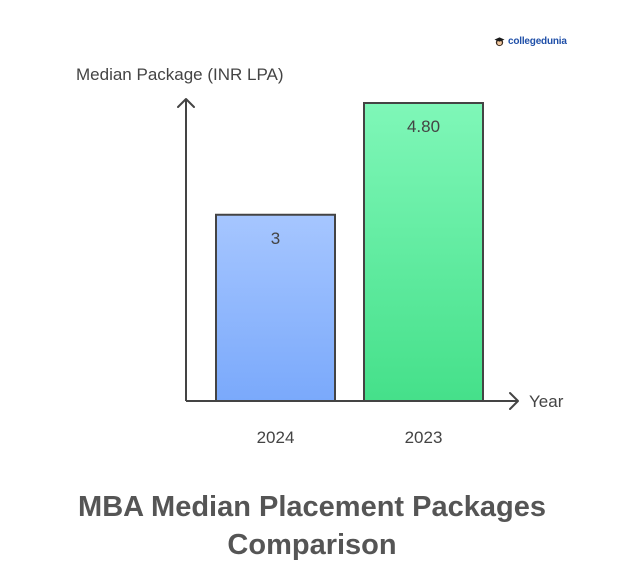 The width and height of the screenshot is (624, 585). What do you see at coordinates (499, 42) in the screenshot?
I see `graduate-cap-icon` at bounding box center [499, 42].